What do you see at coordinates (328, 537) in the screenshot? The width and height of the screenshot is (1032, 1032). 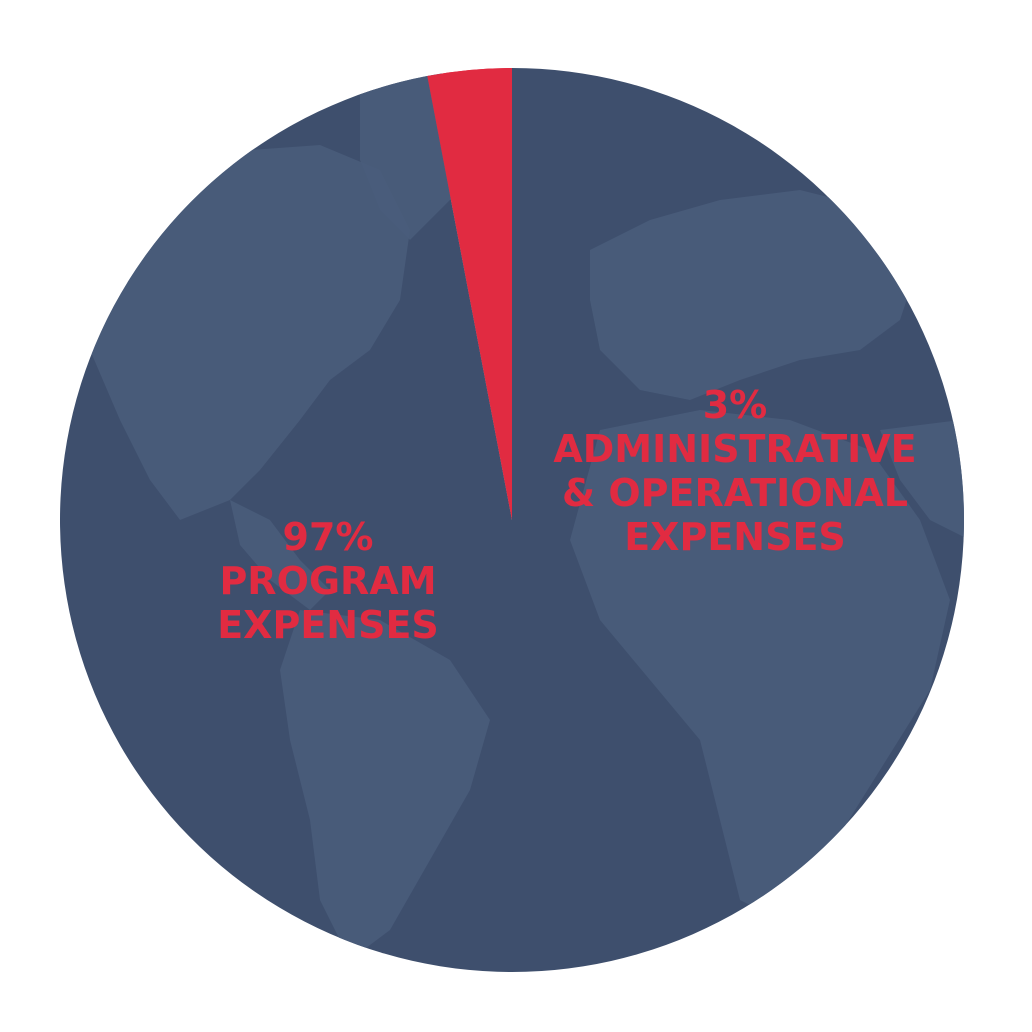 I see `slice-label-program-pct: 97%` at bounding box center [328, 537].